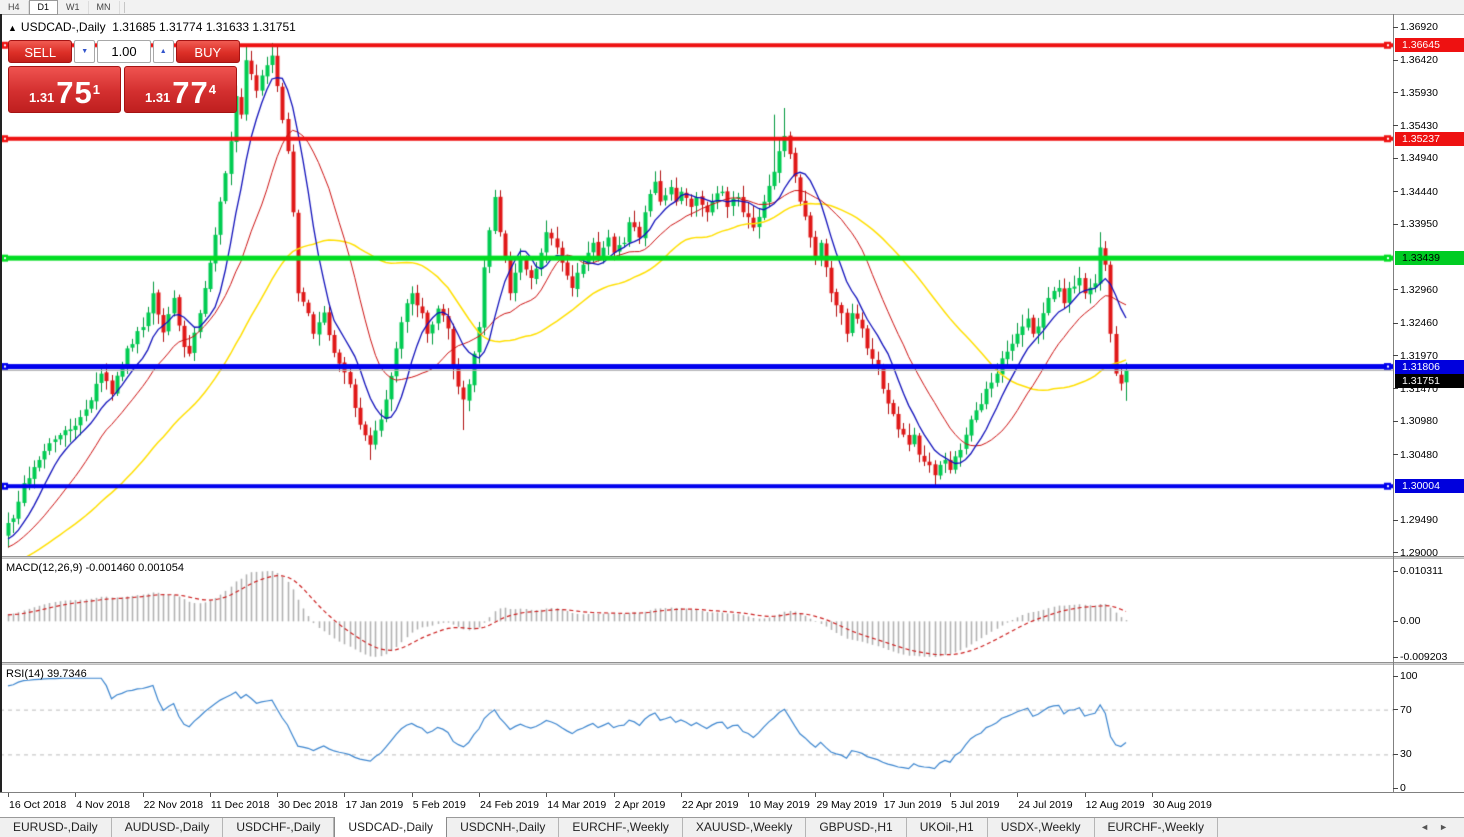  Describe the element at coordinates (391, 827) in the screenshot. I see `tab-usdcad-daily-active: USDCAD-,Daily` at that location.